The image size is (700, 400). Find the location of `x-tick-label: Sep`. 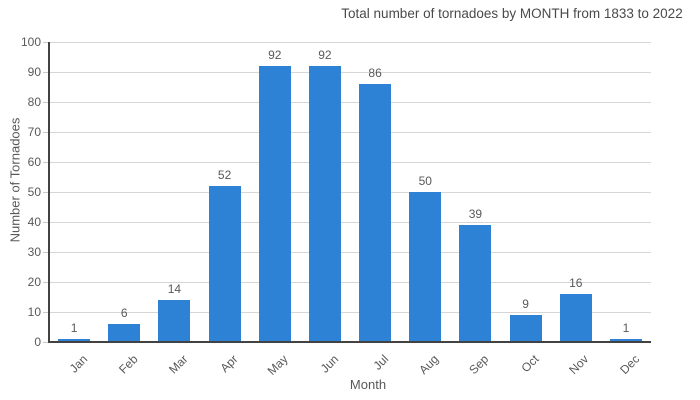

x-tick-label: Sep is located at coordinates (479, 365).